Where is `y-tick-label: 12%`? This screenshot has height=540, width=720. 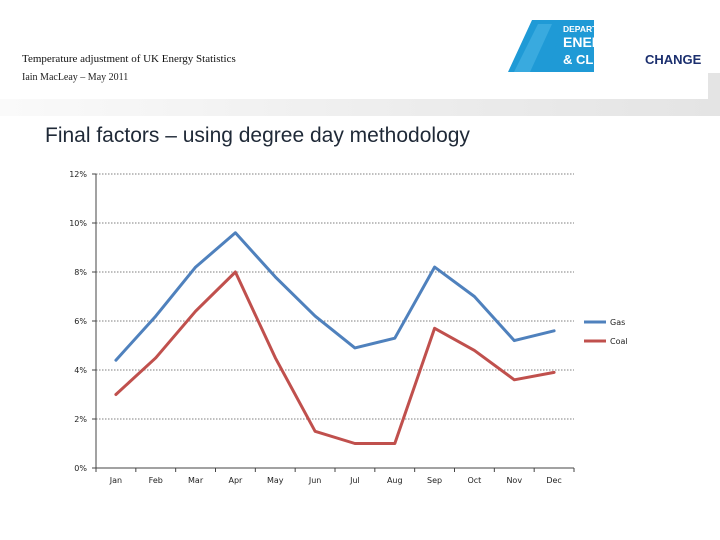
y-tick-label: 12% is located at coordinates (78, 174).